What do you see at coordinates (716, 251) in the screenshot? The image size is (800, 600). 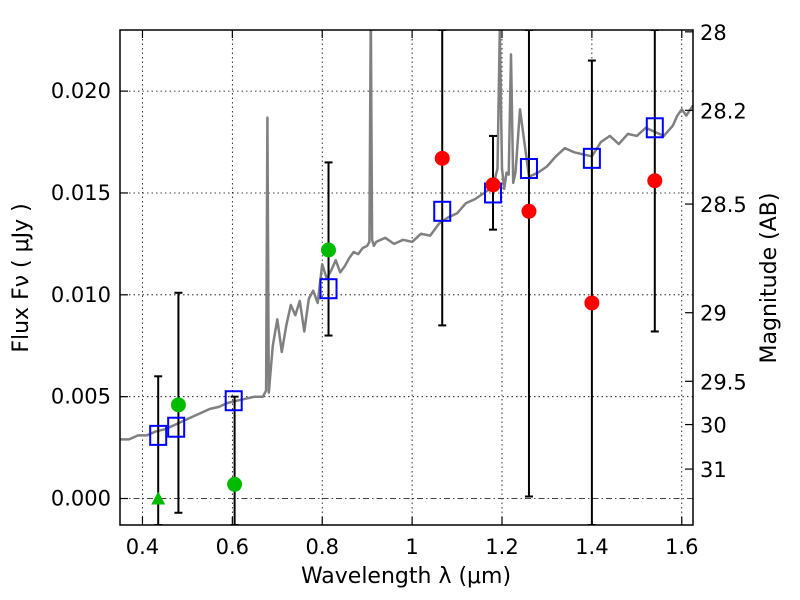 I see `magnitude-axis-ticks: 28 28.2 28.5 29 29.5 30 31` at bounding box center [716, 251].